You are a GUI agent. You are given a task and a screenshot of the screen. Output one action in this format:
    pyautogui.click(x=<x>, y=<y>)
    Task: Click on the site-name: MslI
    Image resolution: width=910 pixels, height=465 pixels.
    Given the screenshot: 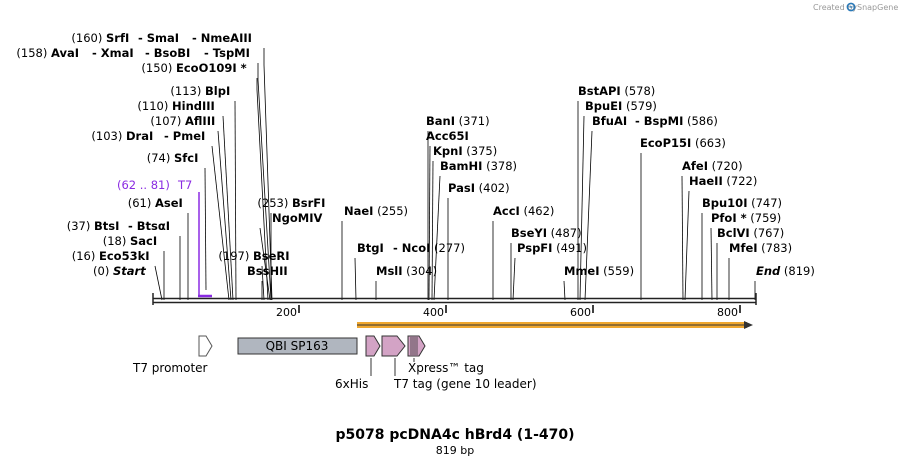 What is the action you would take?
    pyautogui.click(x=389, y=271)
    